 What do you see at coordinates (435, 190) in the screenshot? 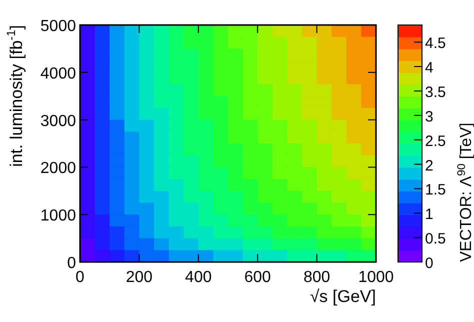
I see `color-bar-label: 1.5` at bounding box center [435, 190].